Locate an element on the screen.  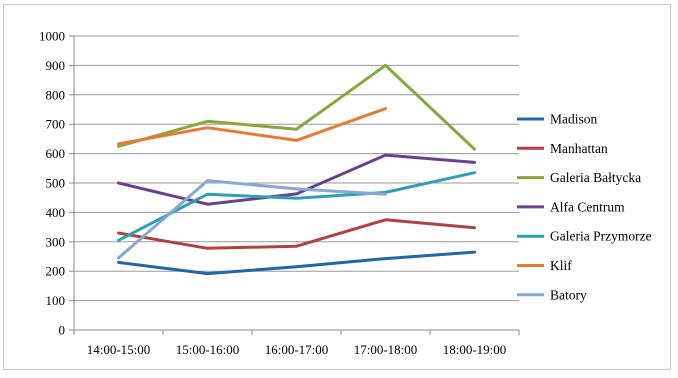
y-tick-label: 1000 is located at coordinates (52, 36).